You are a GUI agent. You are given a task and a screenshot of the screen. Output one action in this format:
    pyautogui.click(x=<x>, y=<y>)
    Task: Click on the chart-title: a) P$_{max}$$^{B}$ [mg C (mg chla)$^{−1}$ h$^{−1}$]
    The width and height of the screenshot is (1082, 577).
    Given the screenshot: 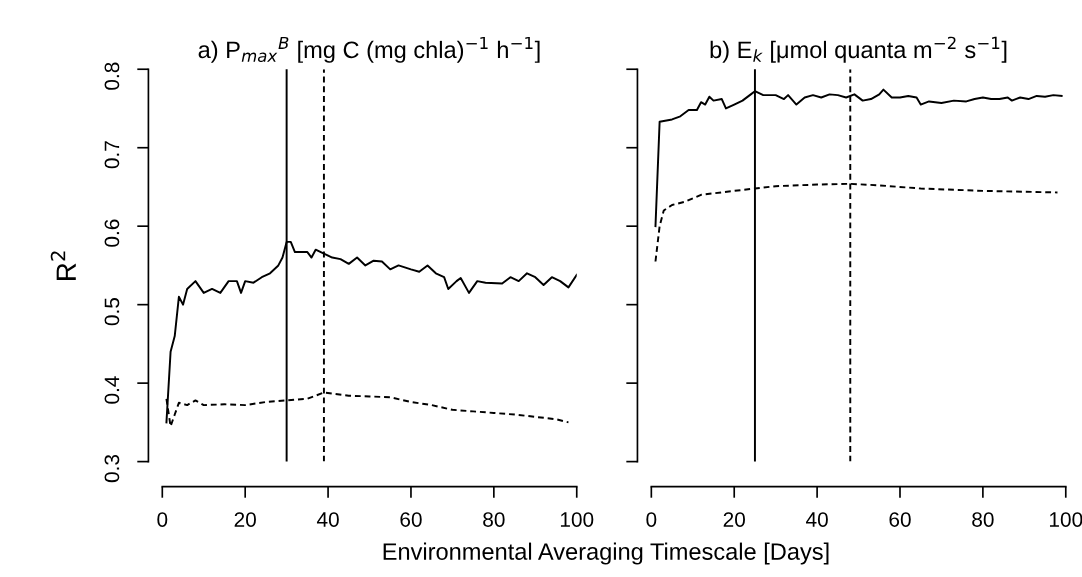 What is the action you would take?
    pyautogui.click(x=369, y=49)
    